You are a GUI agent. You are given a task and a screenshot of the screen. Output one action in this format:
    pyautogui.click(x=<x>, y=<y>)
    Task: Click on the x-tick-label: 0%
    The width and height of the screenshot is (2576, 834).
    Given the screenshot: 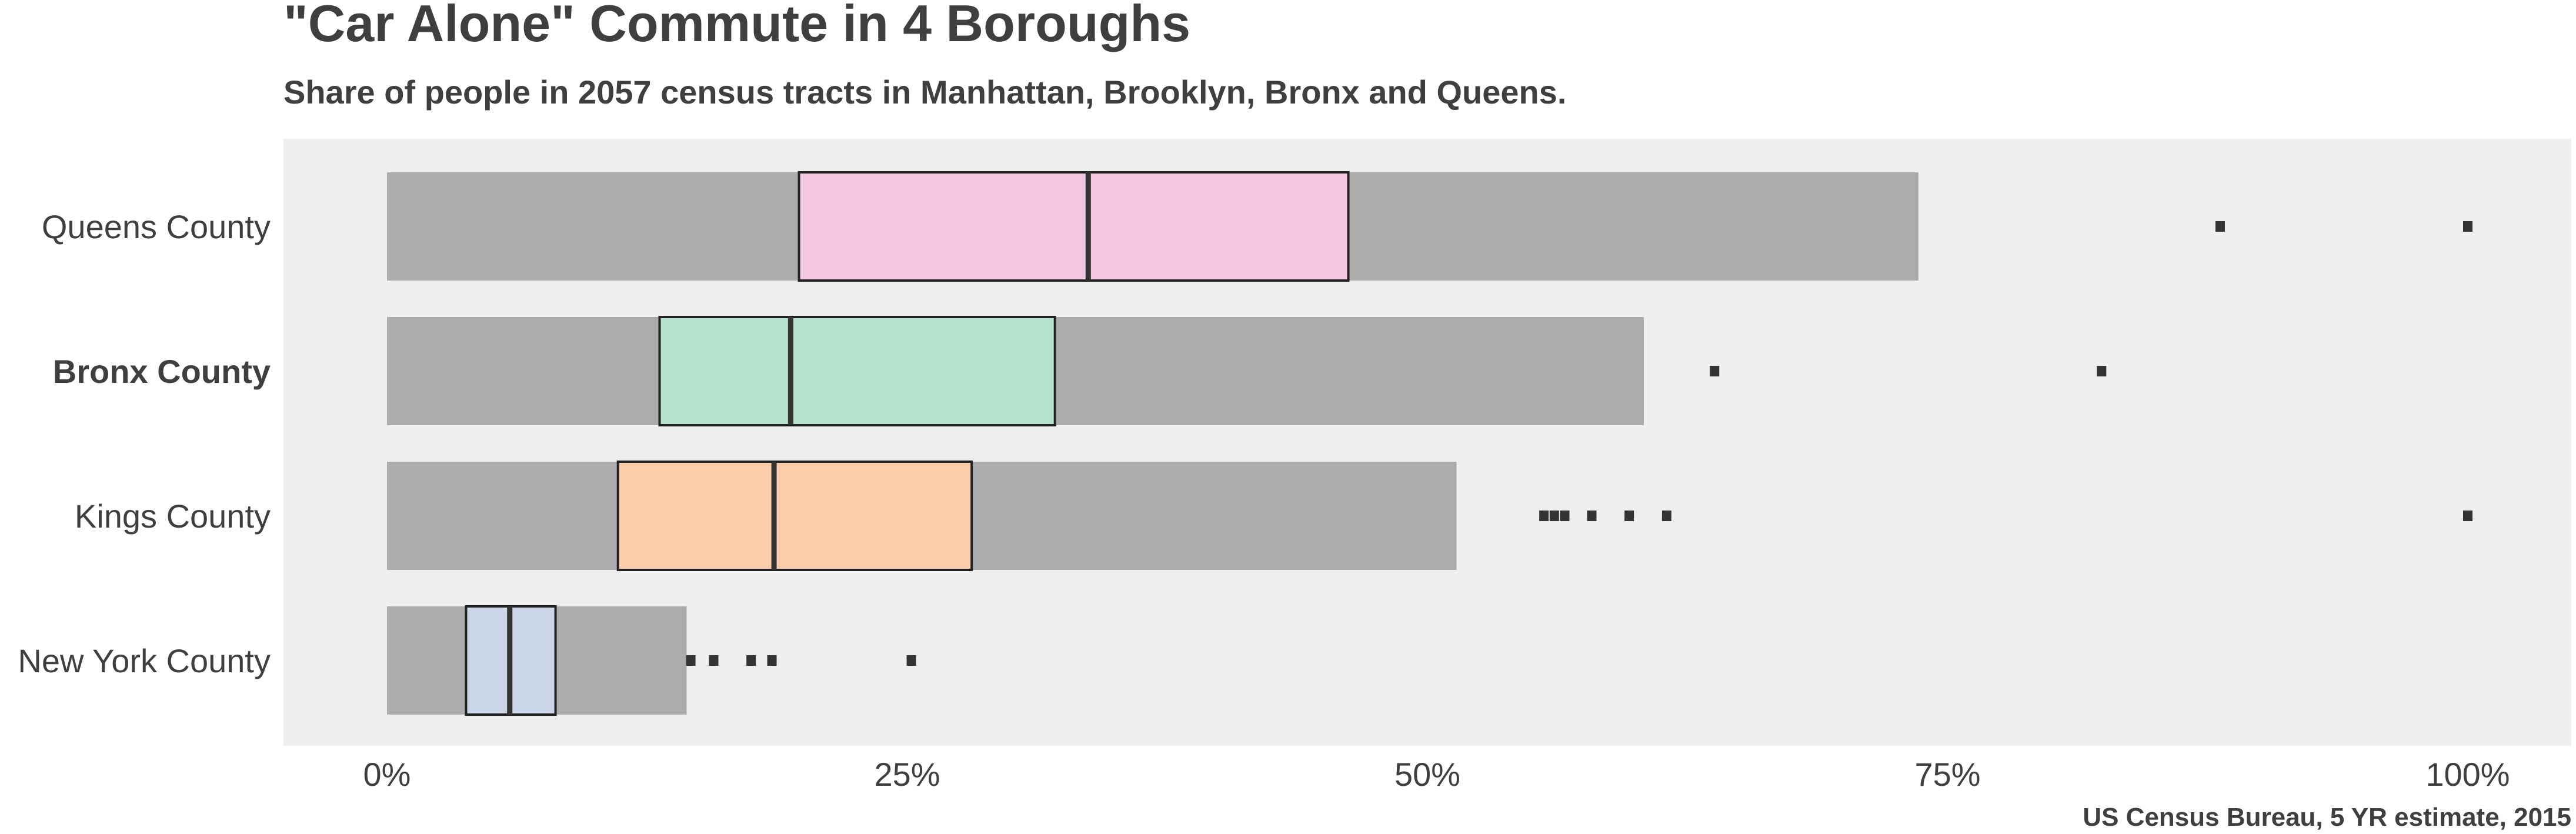 What is the action you would take?
    pyautogui.click(x=387, y=774)
    